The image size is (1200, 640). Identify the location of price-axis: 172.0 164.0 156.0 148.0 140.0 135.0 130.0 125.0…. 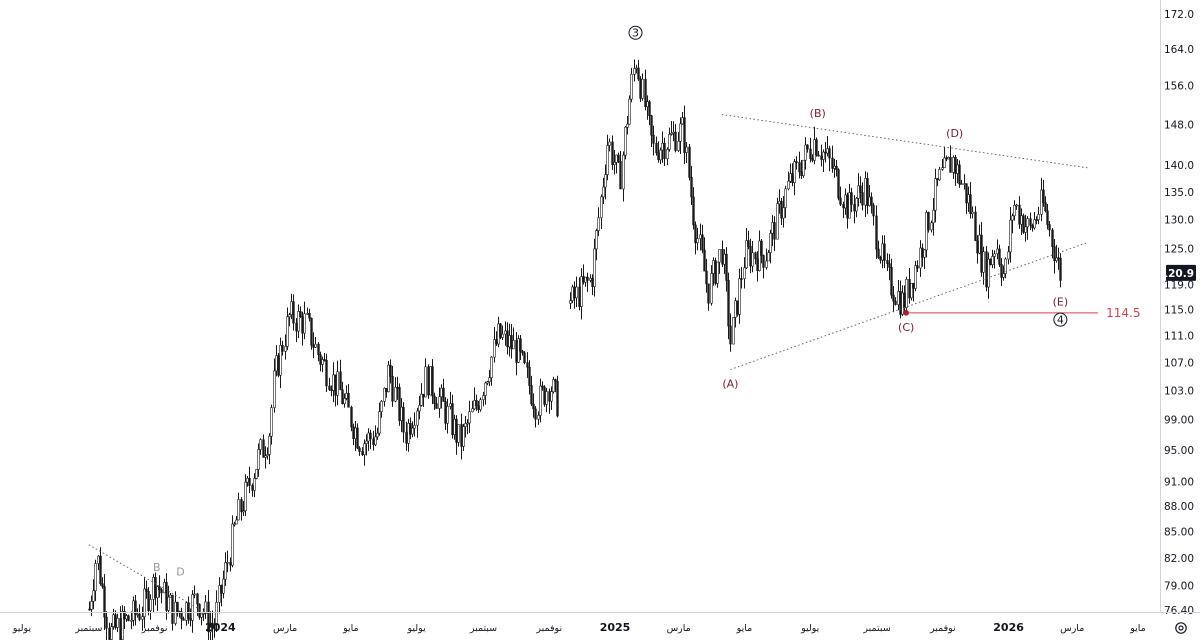
(1178, 308).